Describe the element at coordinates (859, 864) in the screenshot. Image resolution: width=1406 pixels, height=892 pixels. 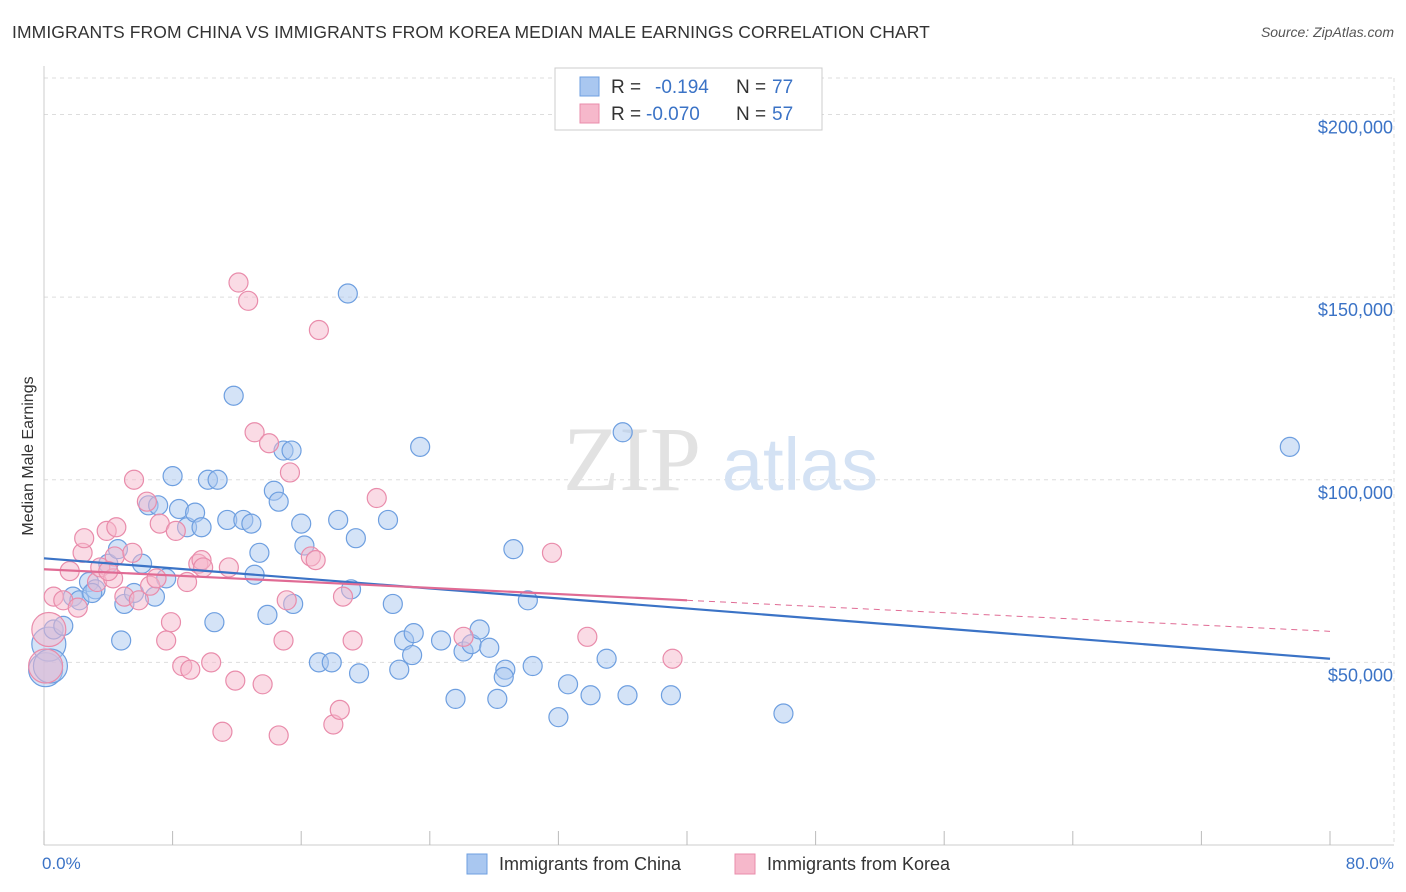
I see `series-legend-korea: Immigrants from Korea` at that location.